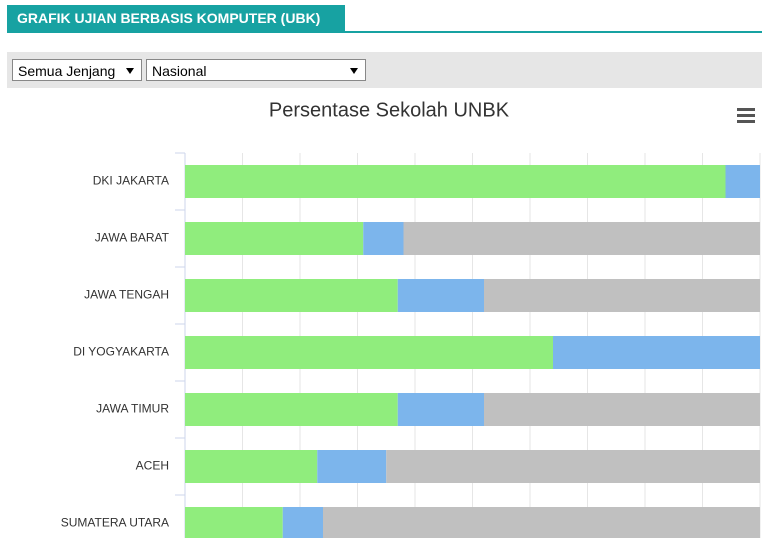 The image size is (762, 538). Describe the element at coordinates (152, 466) in the screenshot. I see `y-tick-label: ACEH` at that location.